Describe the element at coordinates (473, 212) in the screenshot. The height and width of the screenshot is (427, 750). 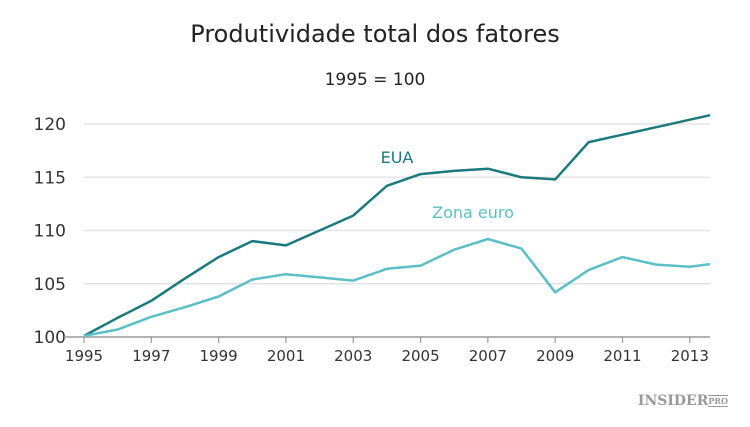
I see `legend-label-zona-euro: Zona euro` at that location.